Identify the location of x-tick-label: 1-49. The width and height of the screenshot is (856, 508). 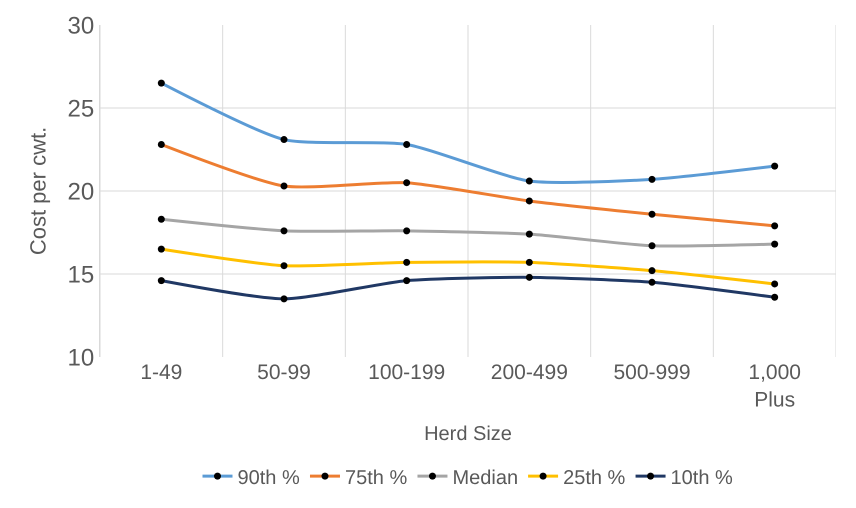
(161, 372).